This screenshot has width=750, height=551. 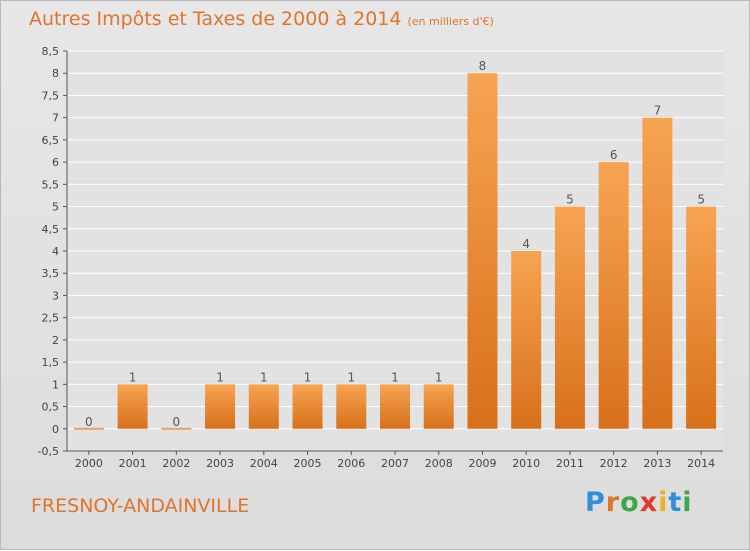 I want to click on y-tick-label: 1,5, so click(x=51, y=362).